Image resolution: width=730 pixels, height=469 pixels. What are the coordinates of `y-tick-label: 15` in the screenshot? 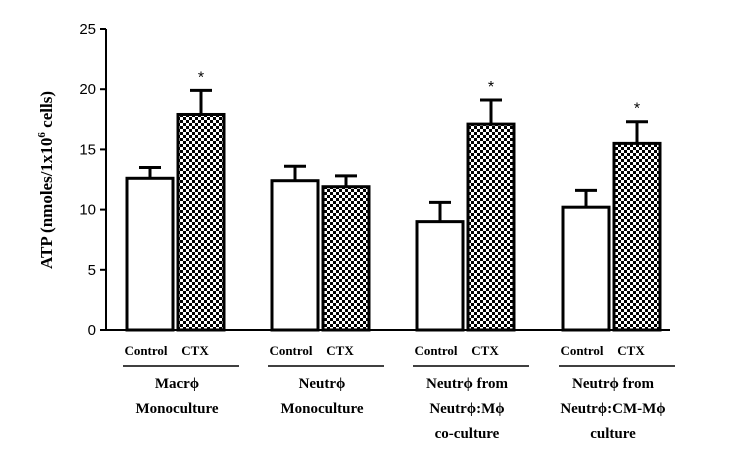 It's located at (87, 149).